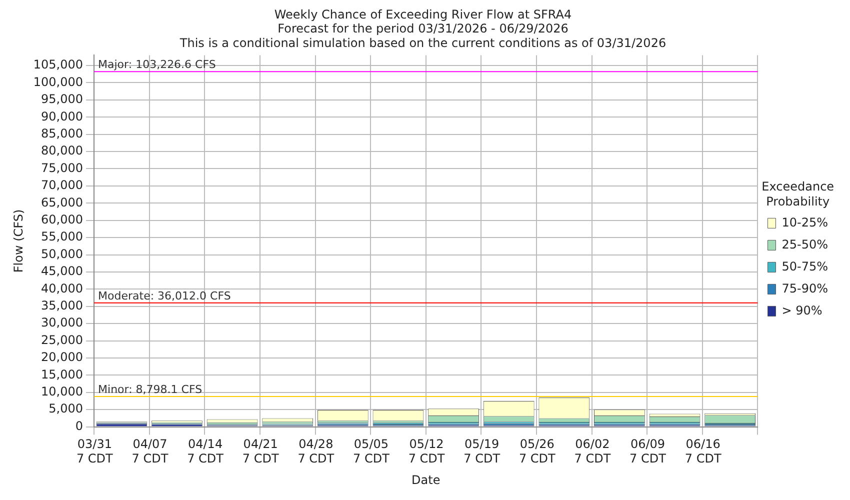  Describe the element at coordinates (537, 451) in the screenshot. I see `x-tick-label: 05/26 7 CDT` at that location.